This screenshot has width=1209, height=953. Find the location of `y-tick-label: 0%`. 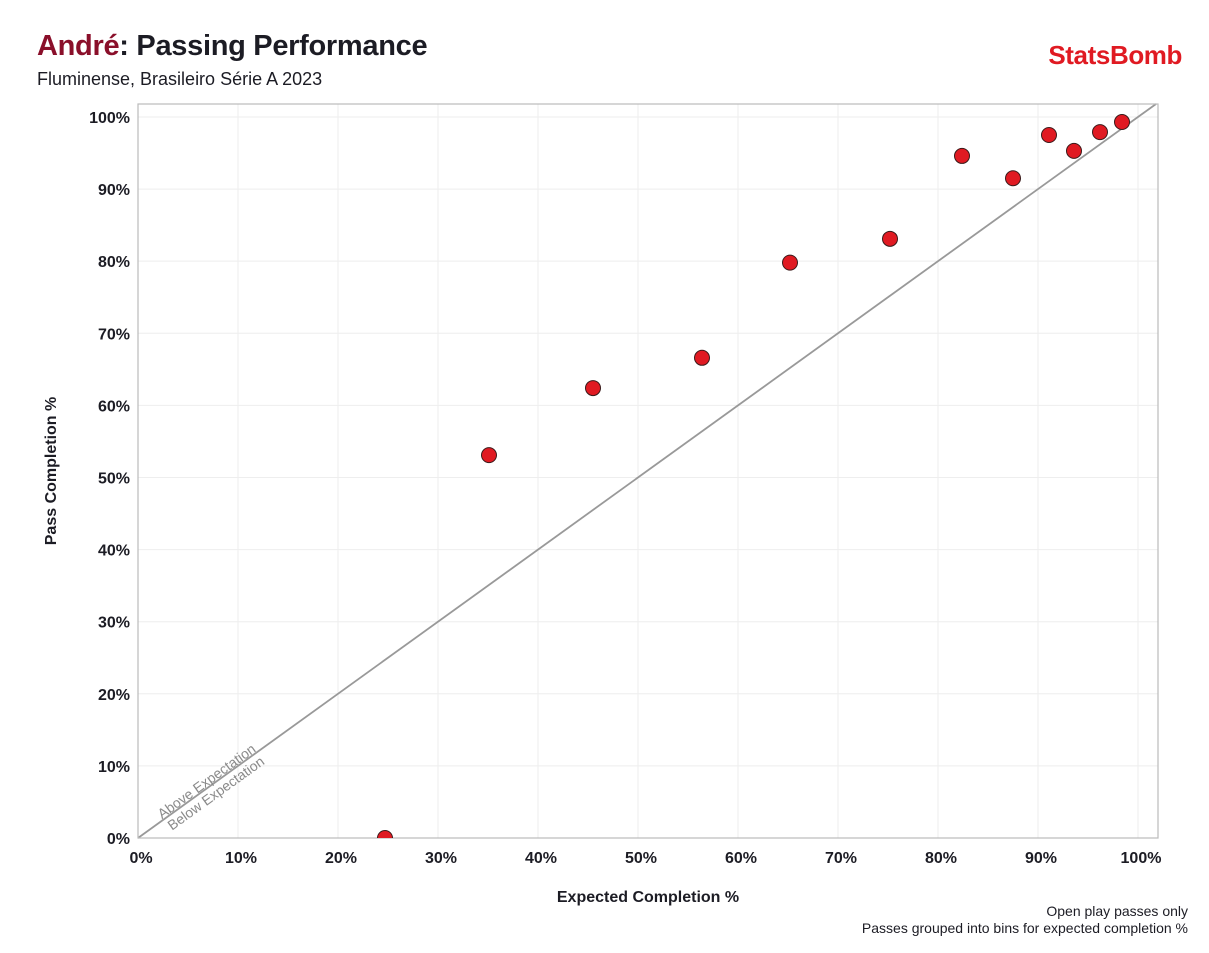

y-tick-label: 0% is located at coordinates (118, 839).